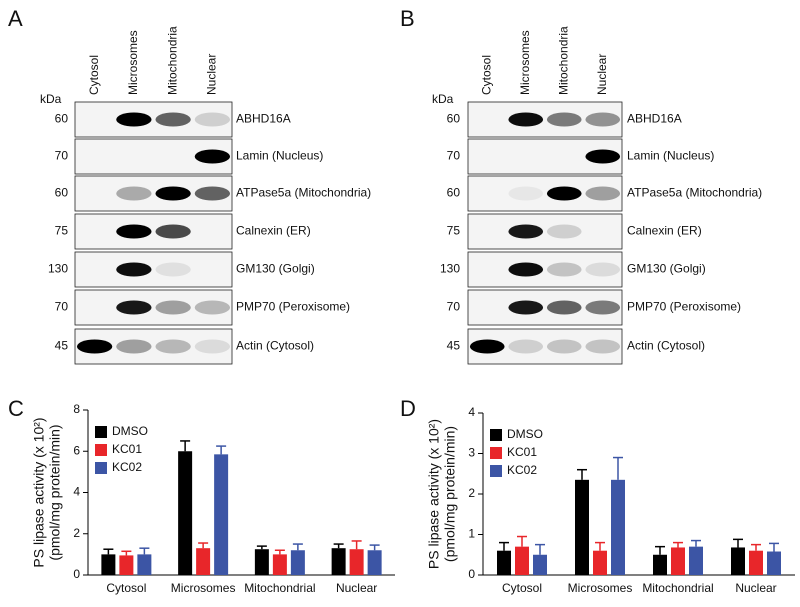 This screenshot has width=800, height=607. What do you see at coordinates (62, 231) in the screenshot?
I see `marker-label: 75` at bounding box center [62, 231].